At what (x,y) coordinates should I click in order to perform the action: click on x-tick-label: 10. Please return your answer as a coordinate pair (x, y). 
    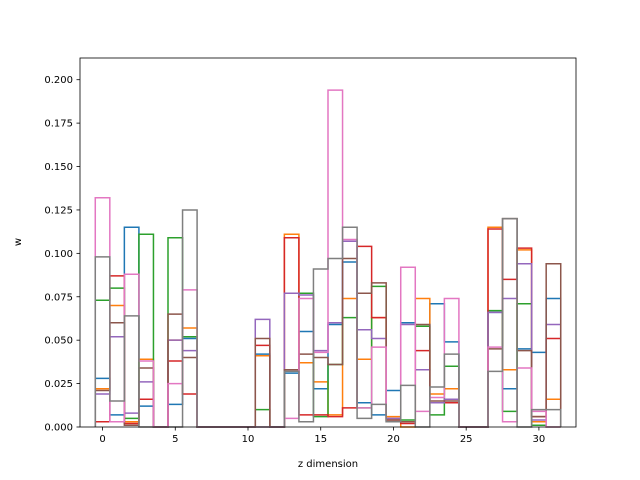
    Looking at the image, I should click on (248, 439).